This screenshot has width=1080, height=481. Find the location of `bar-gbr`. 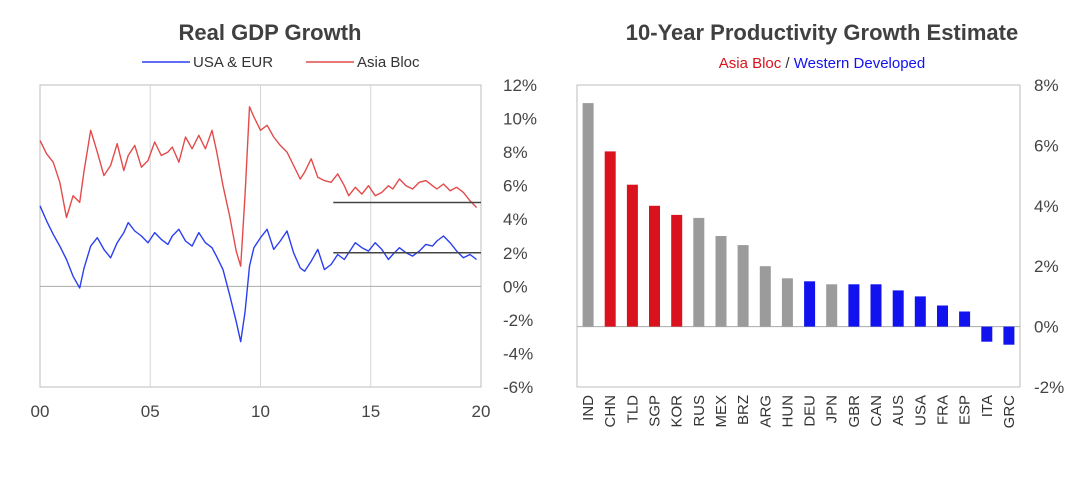

bar-gbr is located at coordinates (854, 305).